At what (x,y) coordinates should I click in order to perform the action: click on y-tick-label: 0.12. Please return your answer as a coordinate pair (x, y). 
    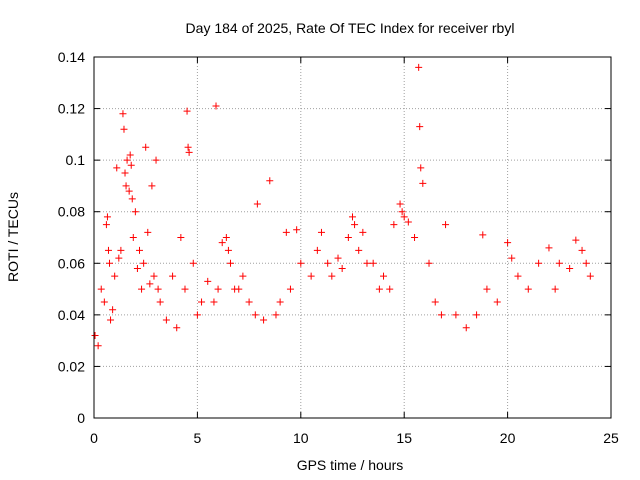
    Looking at the image, I should click on (71, 109).